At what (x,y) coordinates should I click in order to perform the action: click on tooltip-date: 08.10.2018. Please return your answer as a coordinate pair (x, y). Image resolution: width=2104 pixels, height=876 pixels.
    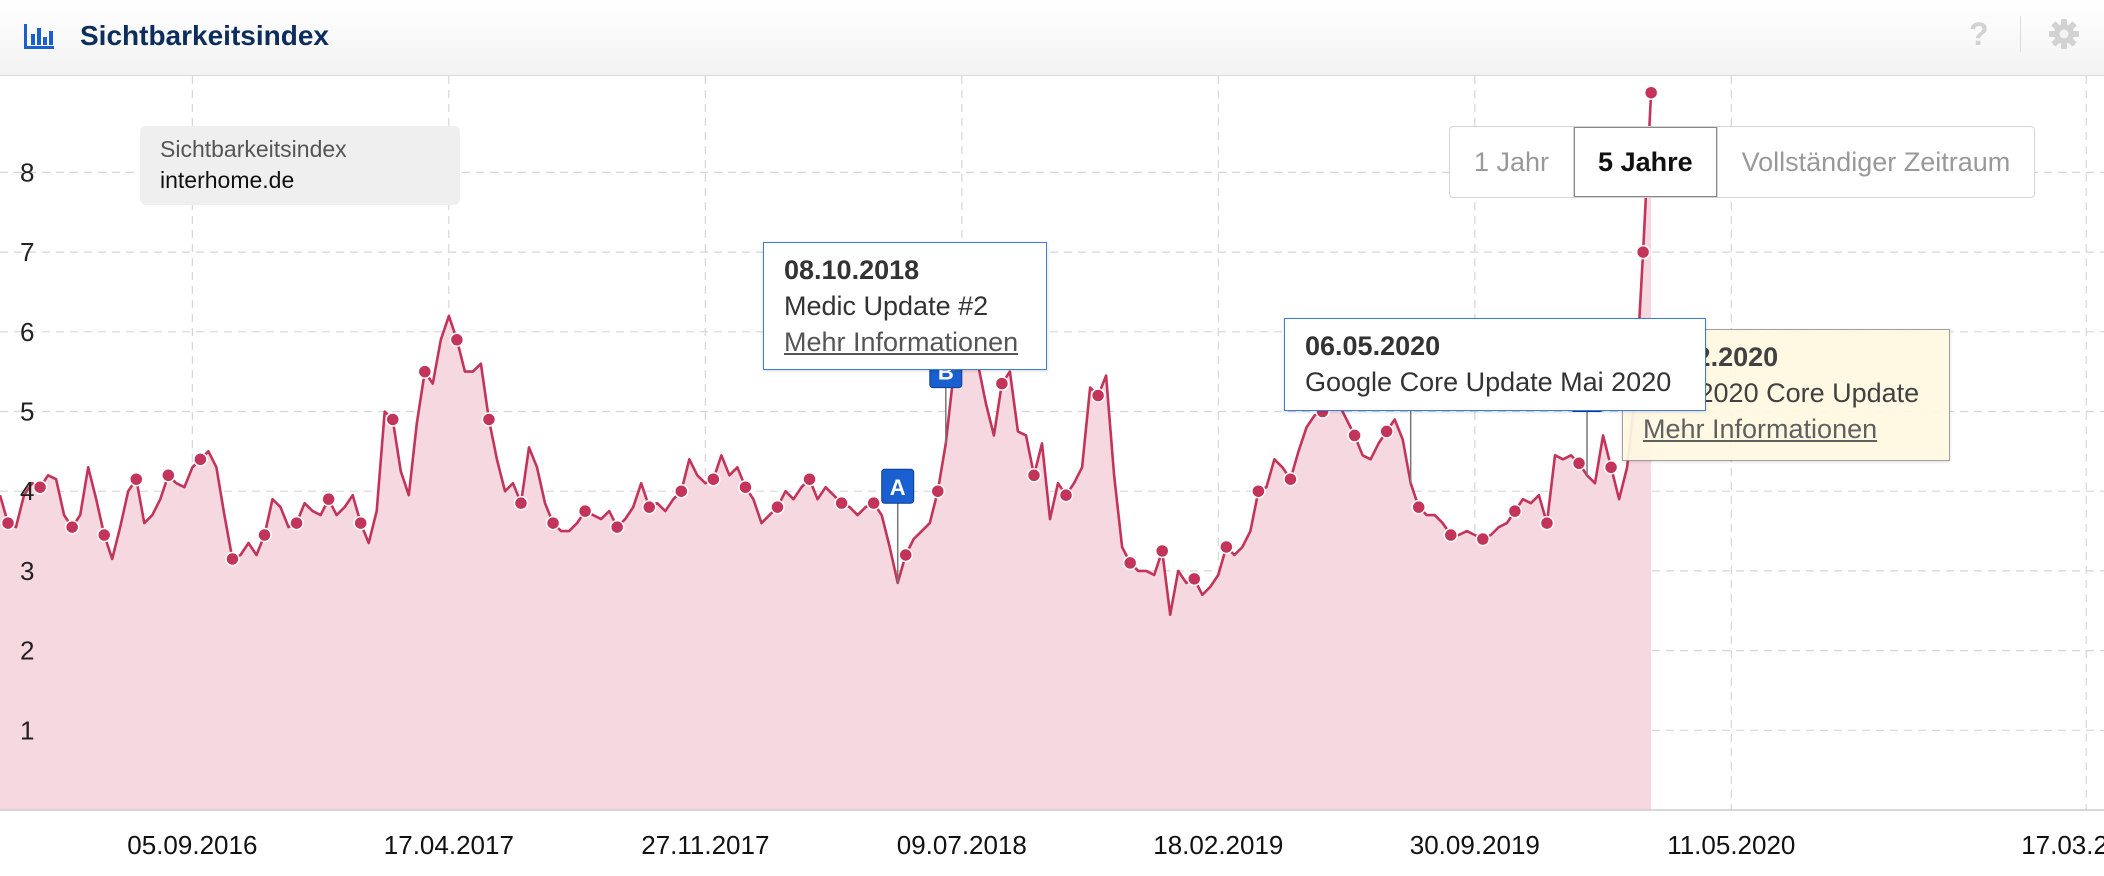
    Looking at the image, I should click on (852, 270).